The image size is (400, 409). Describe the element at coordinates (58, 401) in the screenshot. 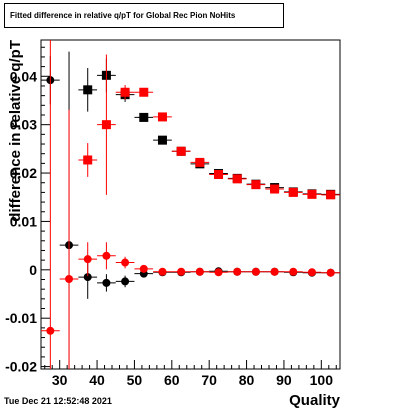

I see `timestamp: Tue Dec 21 12:52:48 2021` at that location.